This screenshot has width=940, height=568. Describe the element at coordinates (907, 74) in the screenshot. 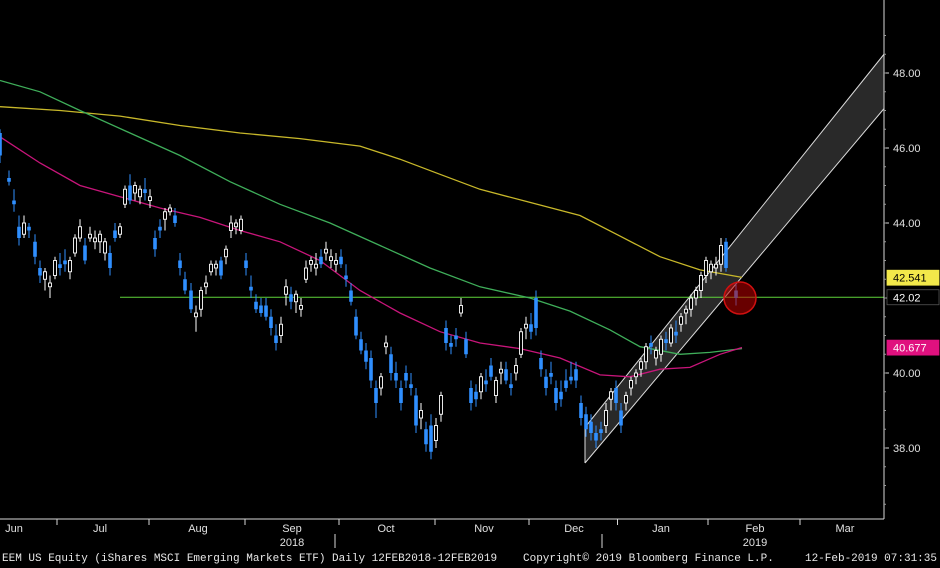

I see `y-tick-label: 48.00` at that location.